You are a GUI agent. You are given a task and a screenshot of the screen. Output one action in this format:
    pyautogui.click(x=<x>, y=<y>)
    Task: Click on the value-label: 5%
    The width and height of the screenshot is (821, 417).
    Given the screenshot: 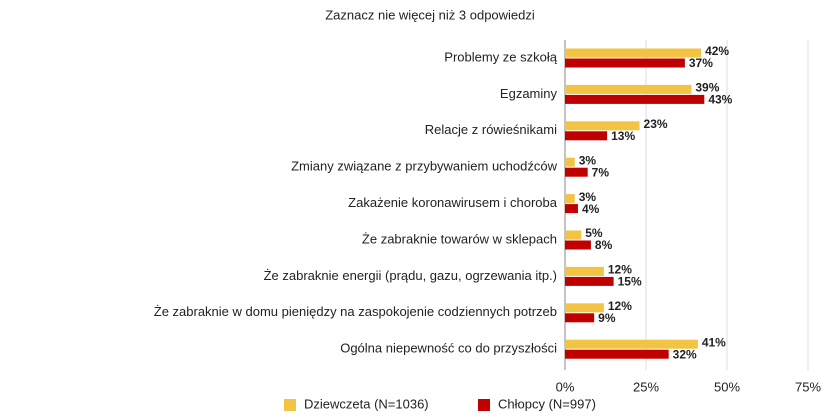 What is the action you would take?
    pyautogui.click(x=594, y=233)
    